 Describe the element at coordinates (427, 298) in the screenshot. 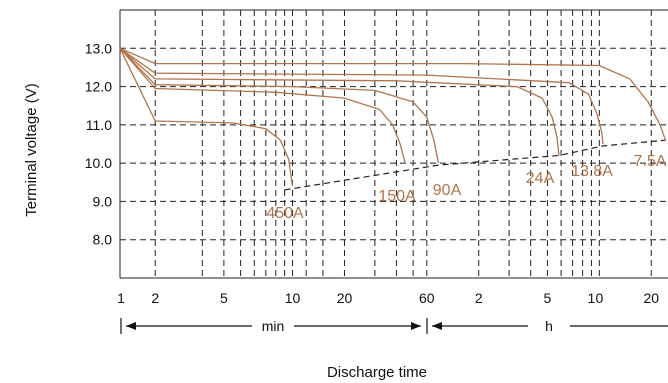

I see `x-tick-label: 60` at that location.